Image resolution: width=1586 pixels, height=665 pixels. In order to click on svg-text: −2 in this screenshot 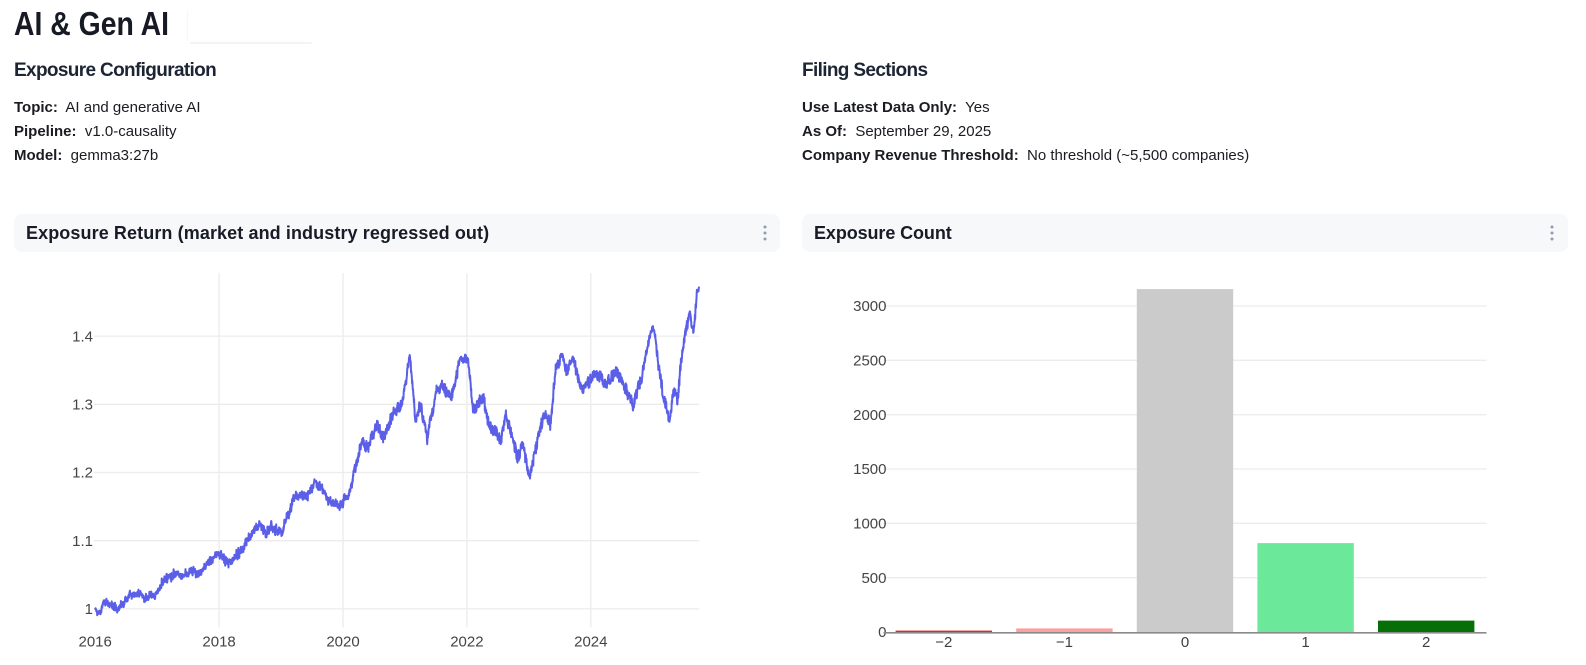, I will do `click(943, 642)`.